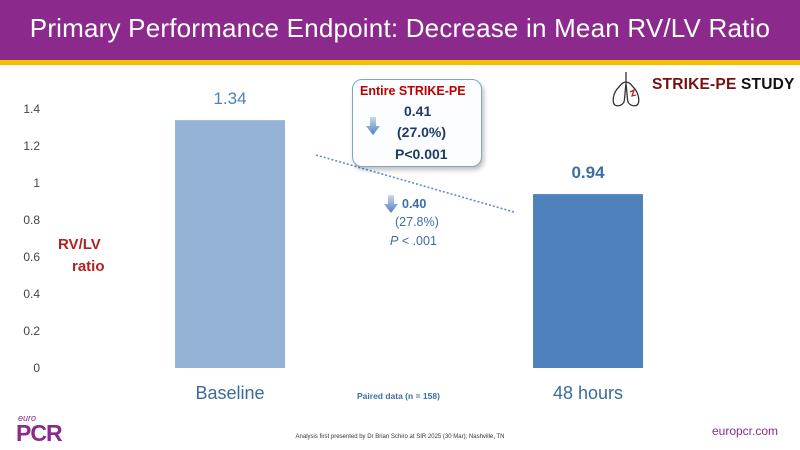 The height and width of the screenshot is (450, 800). Describe the element at coordinates (27, 418) in the screenshot. I see `europcr-logo-euro: euro` at that location.